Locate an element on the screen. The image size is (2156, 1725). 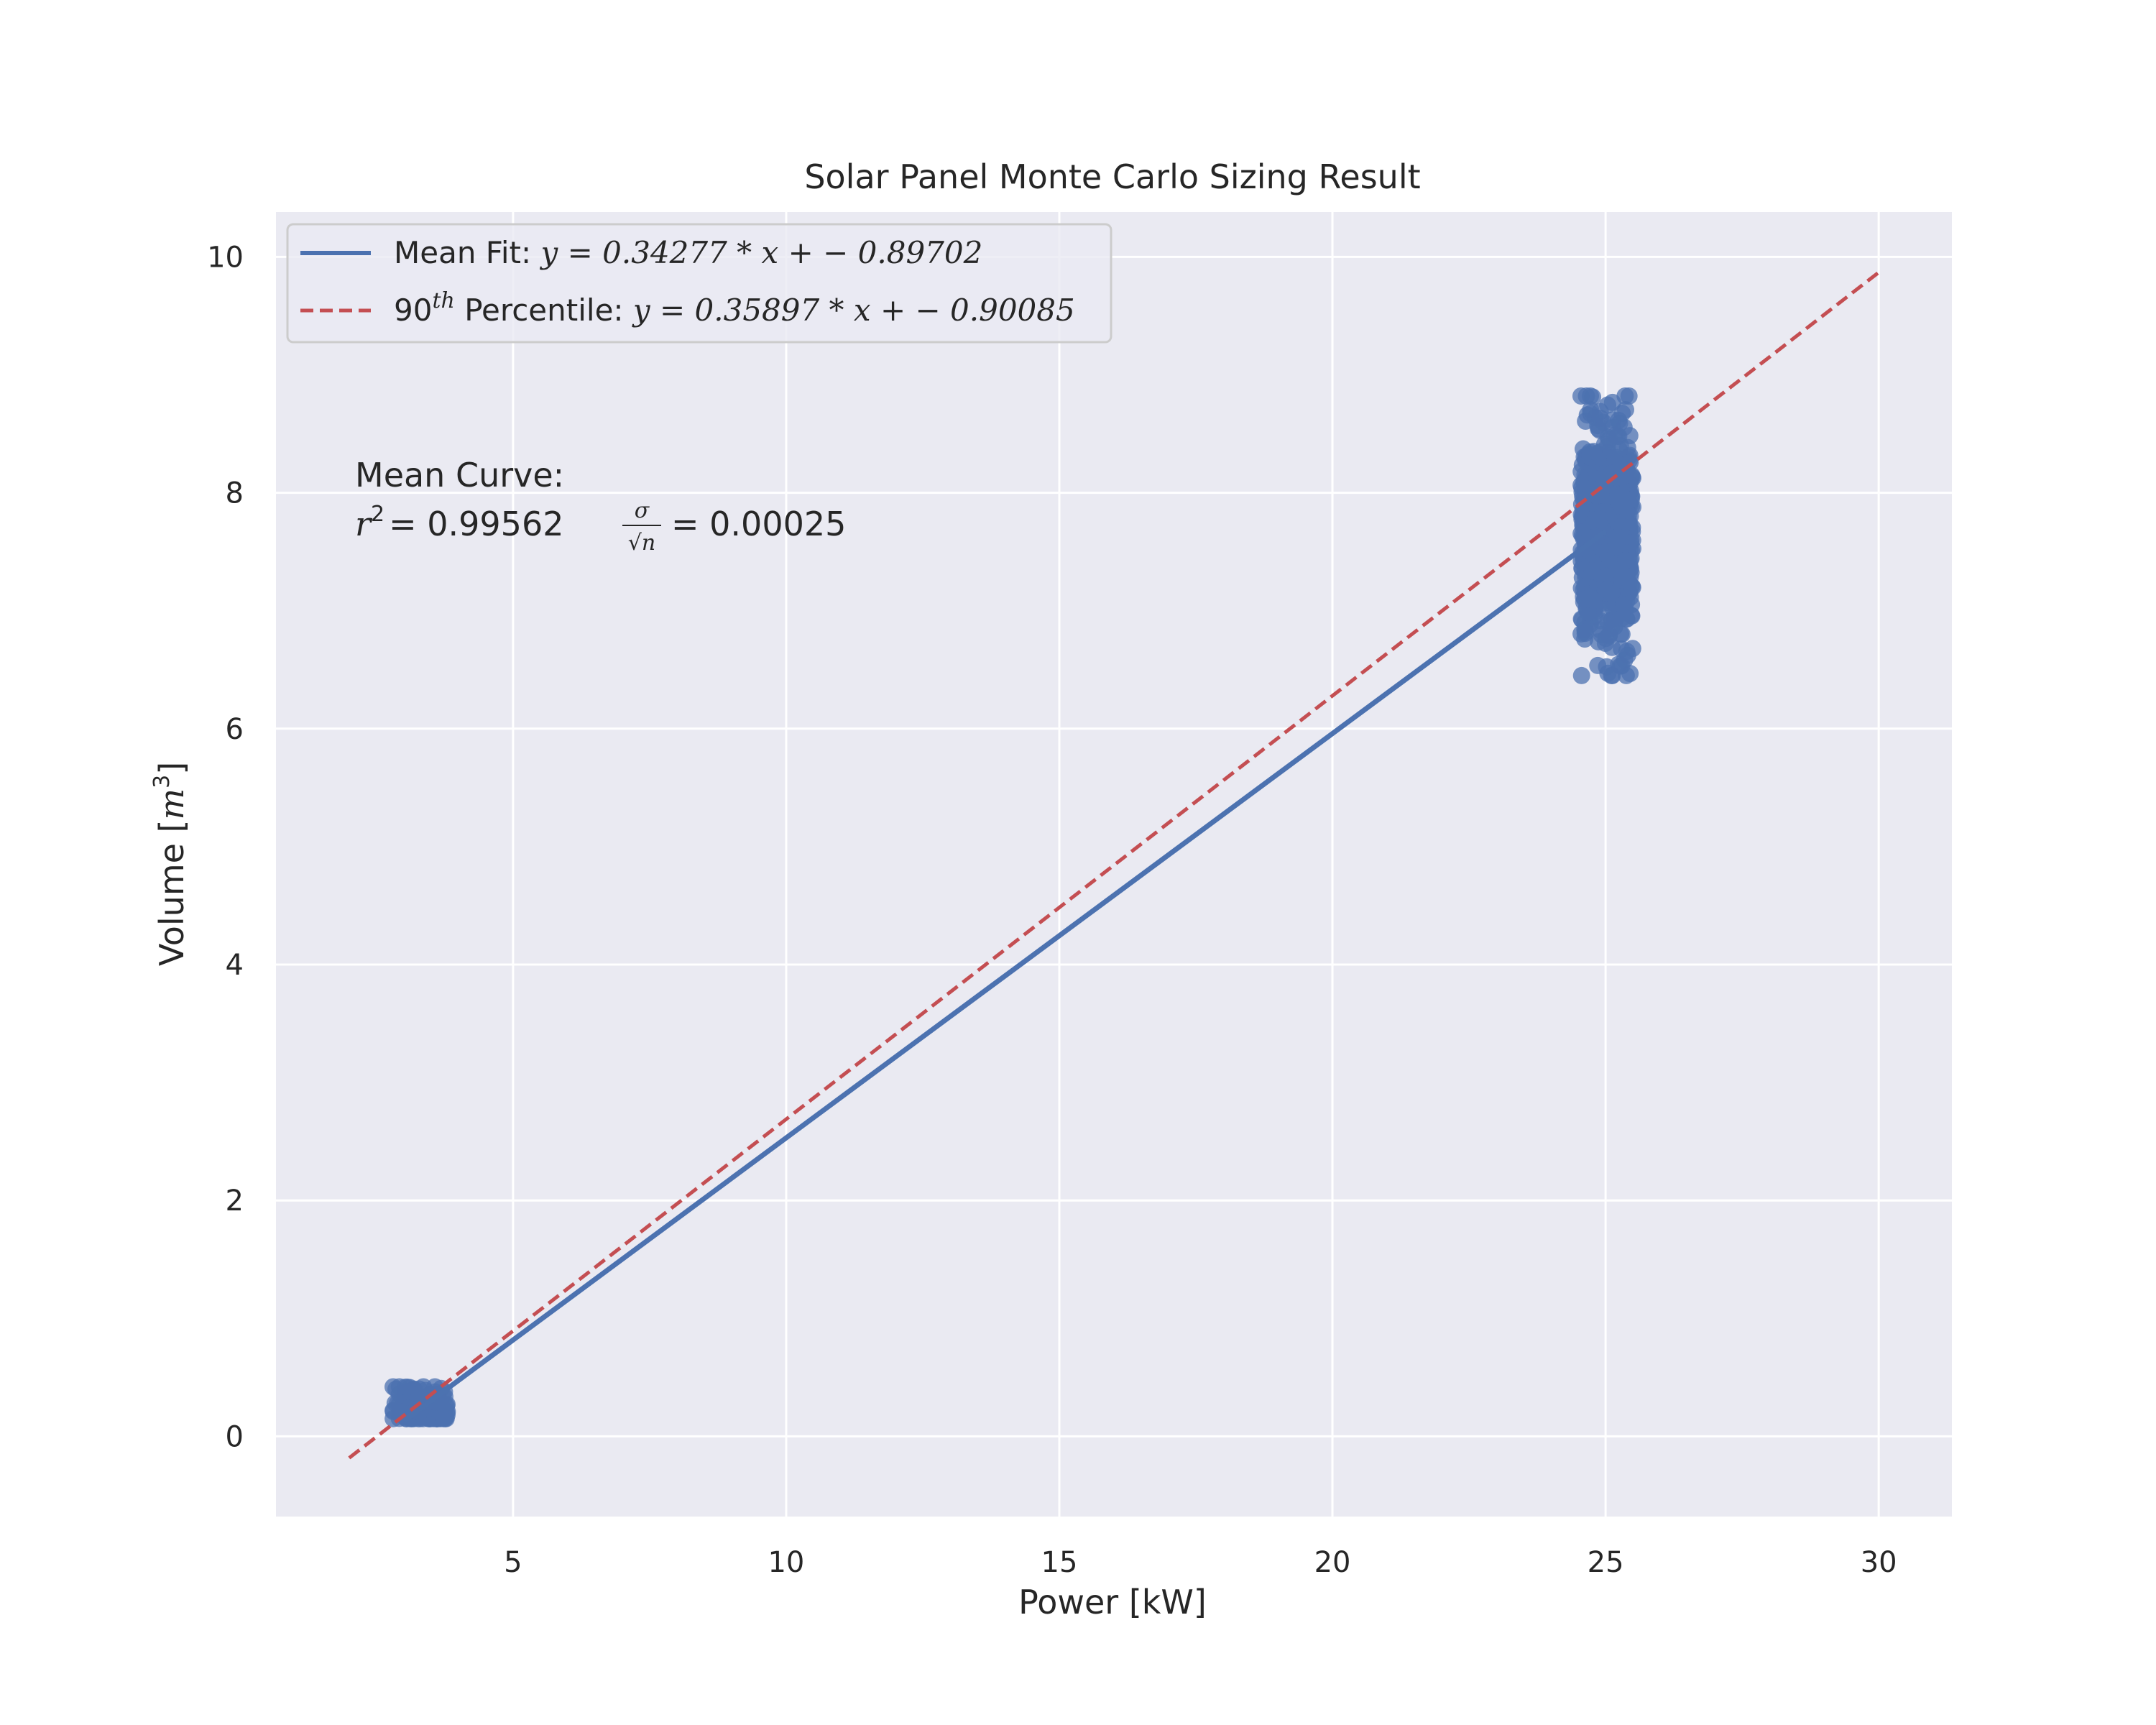
chart-title: Solar Panel Monte Carlo Sizing Result is located at coordinates (1112, 176).